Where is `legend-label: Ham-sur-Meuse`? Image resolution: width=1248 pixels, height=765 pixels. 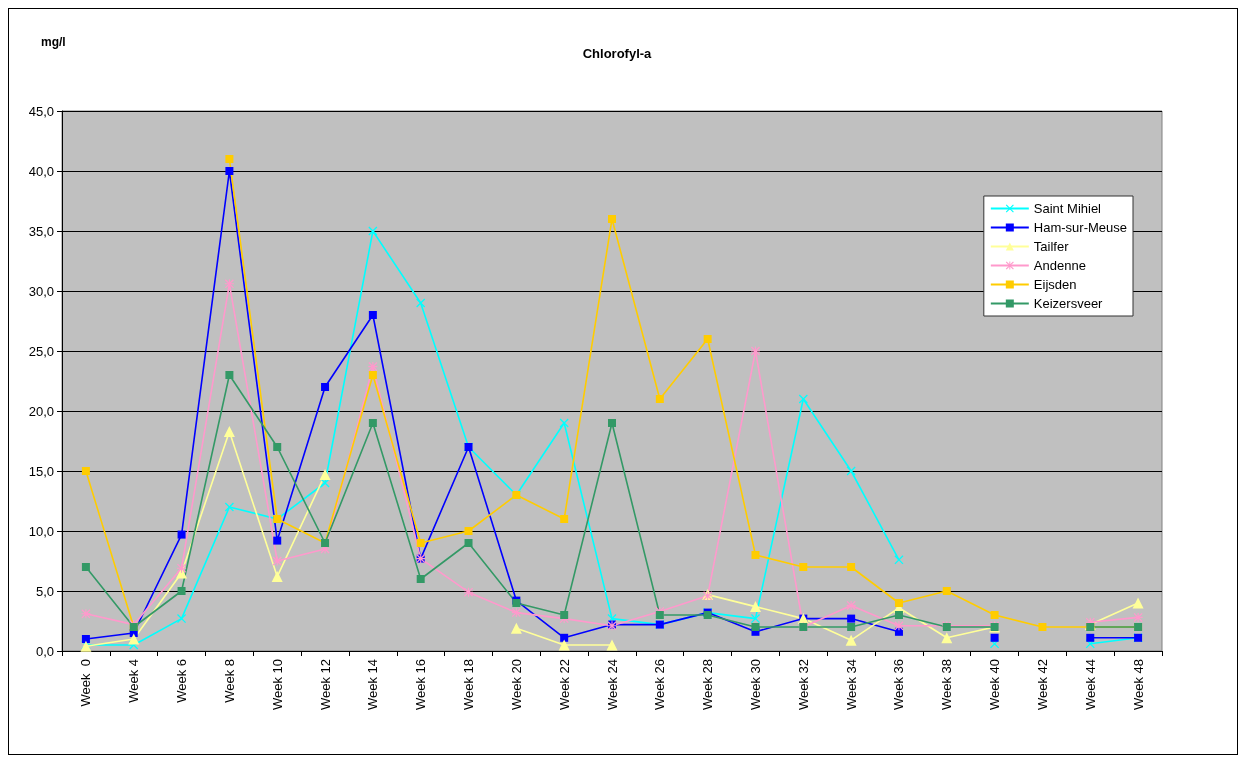
legend-label: Ham-sur-Meuse is located at coordinates (1080, 227).